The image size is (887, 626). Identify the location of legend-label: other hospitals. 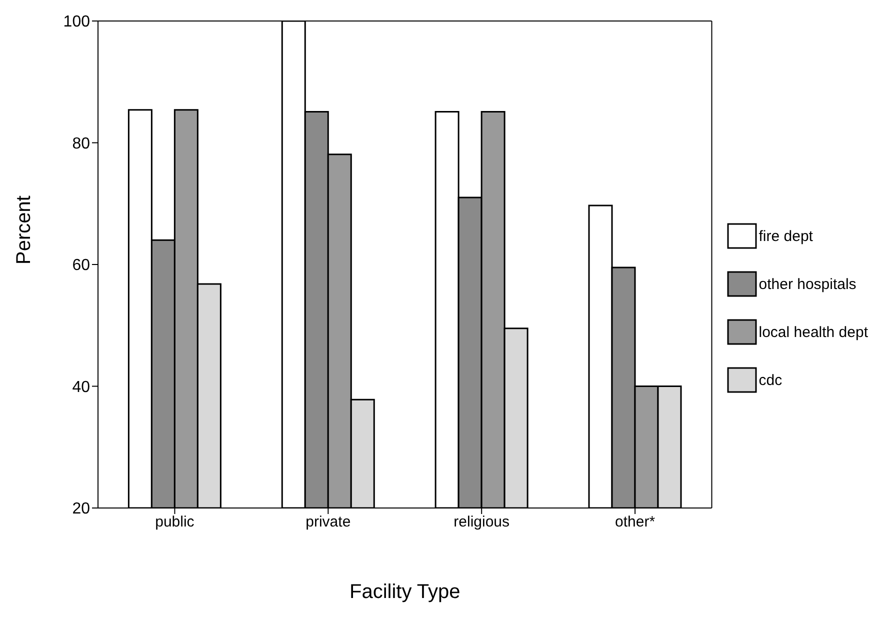
(807, 284).